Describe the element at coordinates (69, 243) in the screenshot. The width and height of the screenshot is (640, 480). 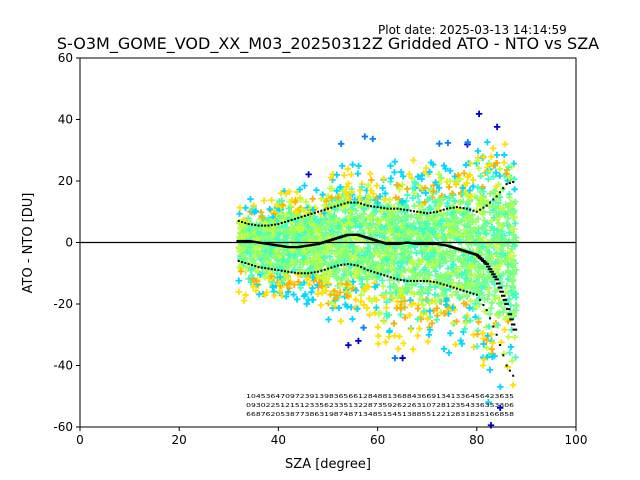
I see `y-tick-label: 0` at that location.